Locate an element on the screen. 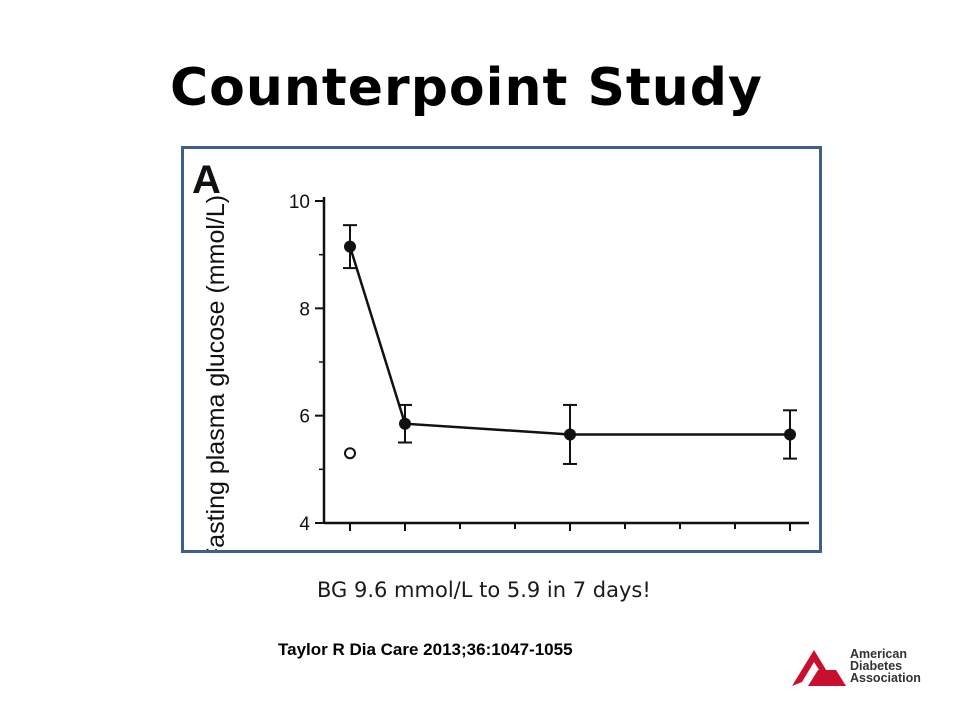 The height and width of the screenshot is (720, 960). y-tick-label: 4 is located at coordinates (304, 524).